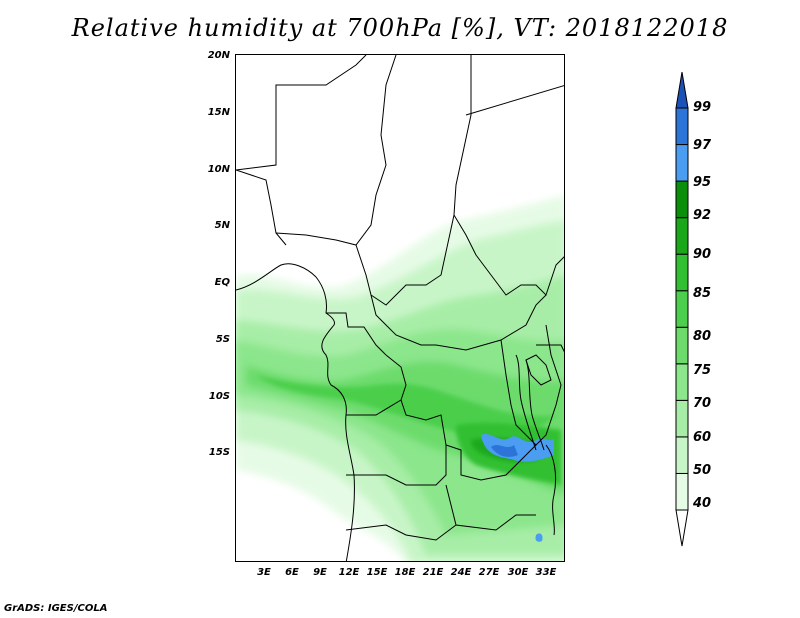  I want to click on colorbar-label: 95, so click(702, 182).